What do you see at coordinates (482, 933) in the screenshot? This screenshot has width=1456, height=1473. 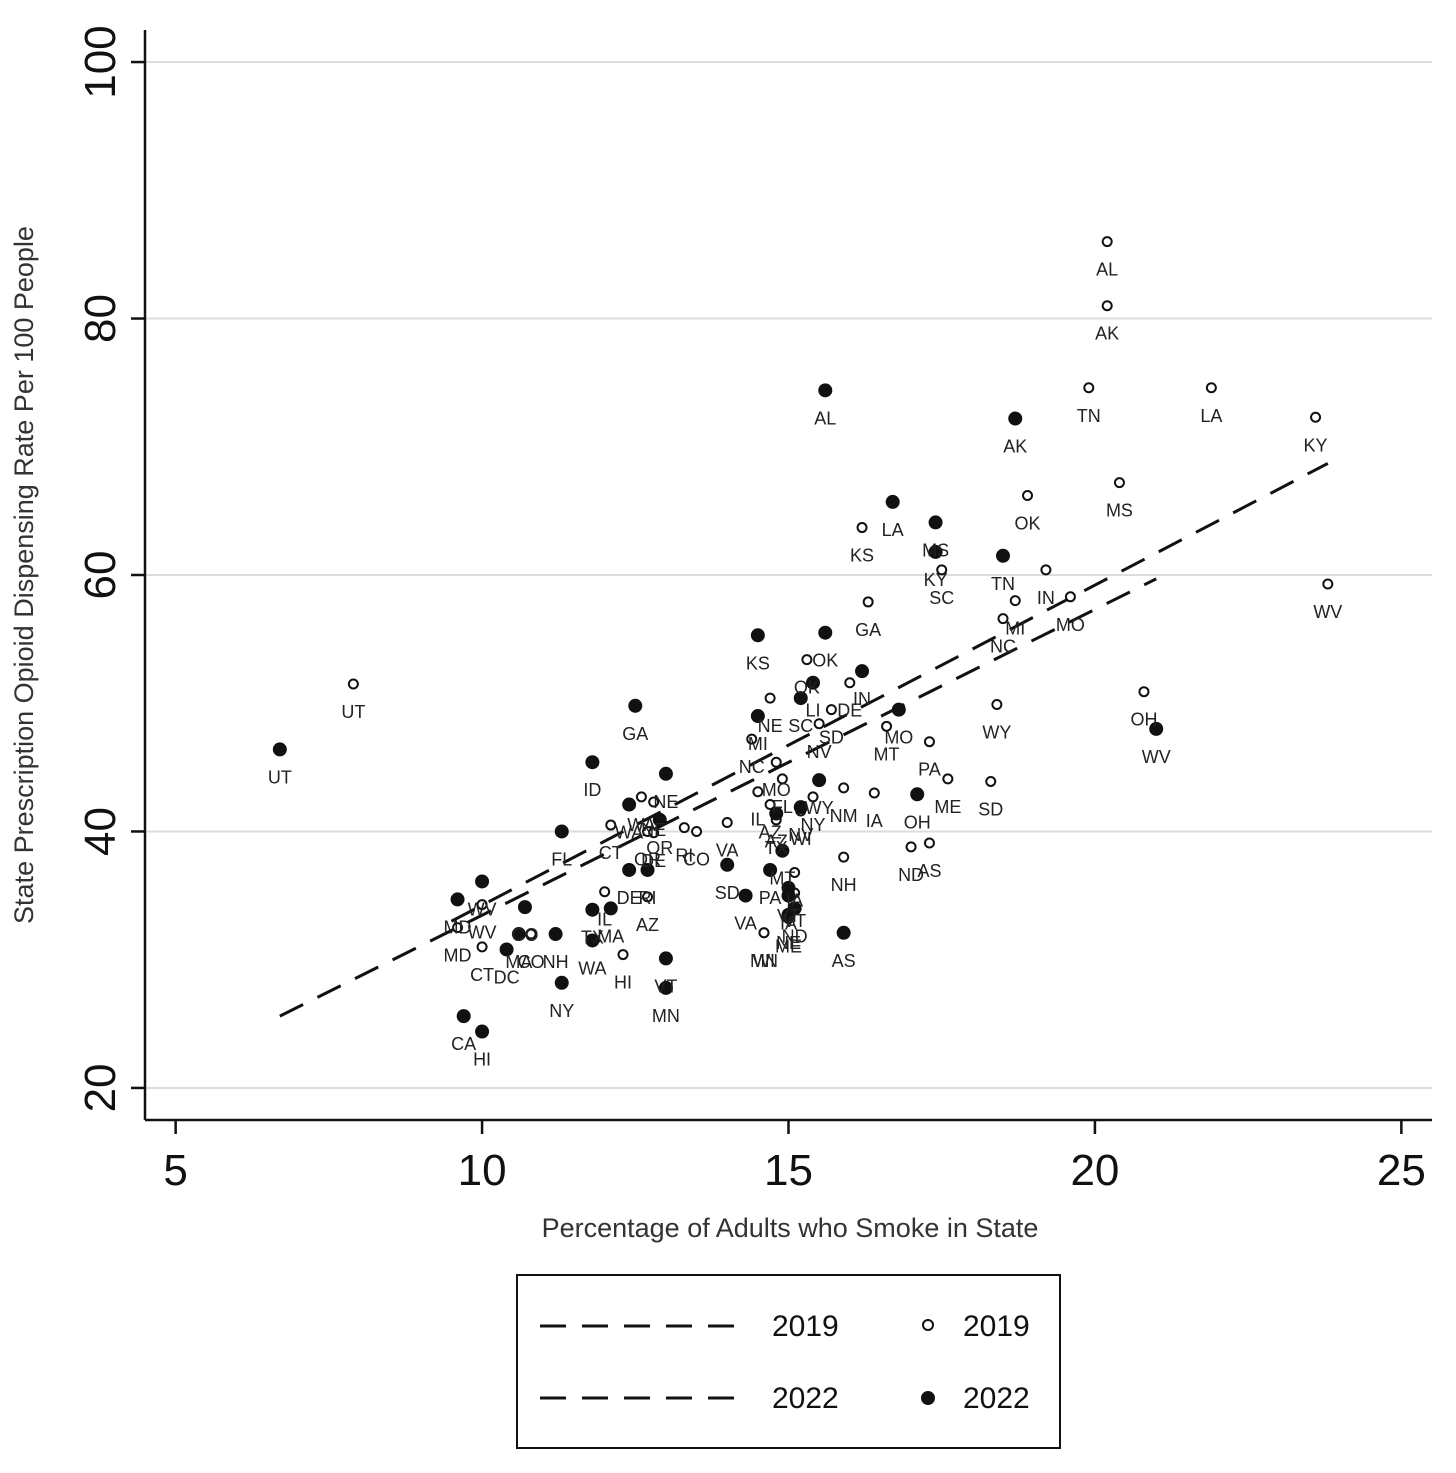 I see `point-label-2019-WV-52: WV` at bounding box center [482, 933].